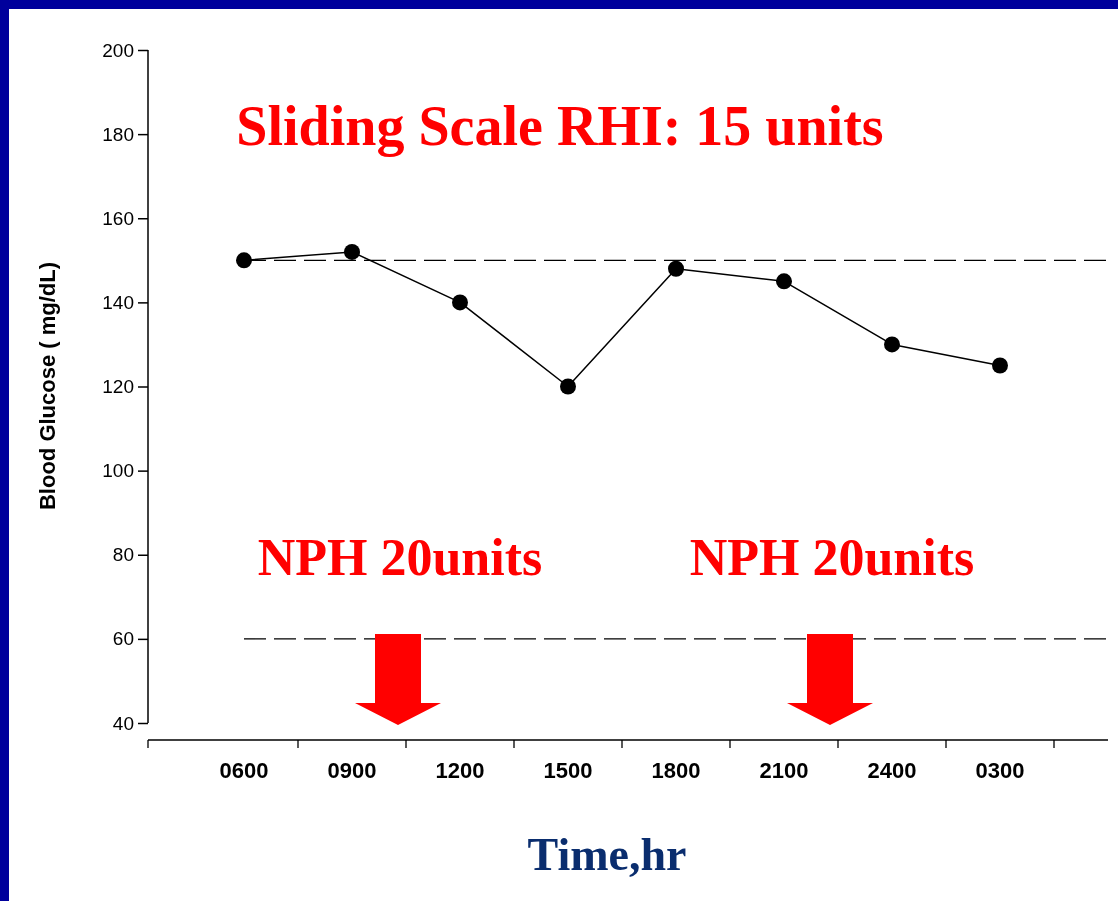  I want to click on y-tick-label: 200, so click(118, 50).